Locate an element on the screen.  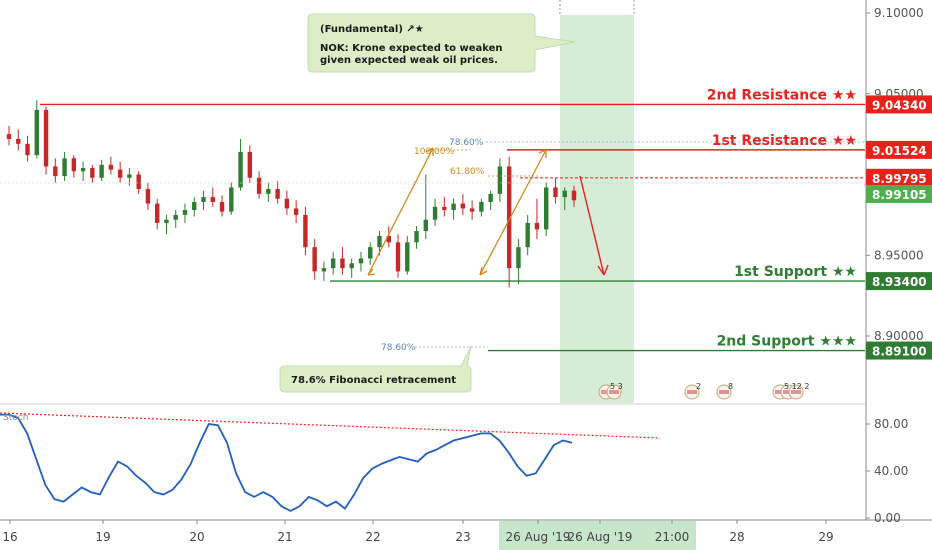
note-title: (Fundamental) ↗★ is located at coordinates (372, 29).